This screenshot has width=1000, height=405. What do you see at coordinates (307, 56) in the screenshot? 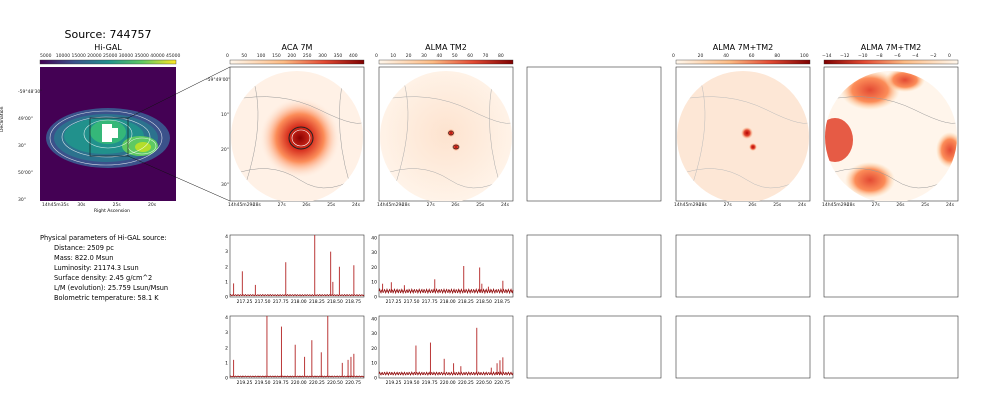
I see `aca-colorbar-tick: 250` at bounding box center [307, 56].